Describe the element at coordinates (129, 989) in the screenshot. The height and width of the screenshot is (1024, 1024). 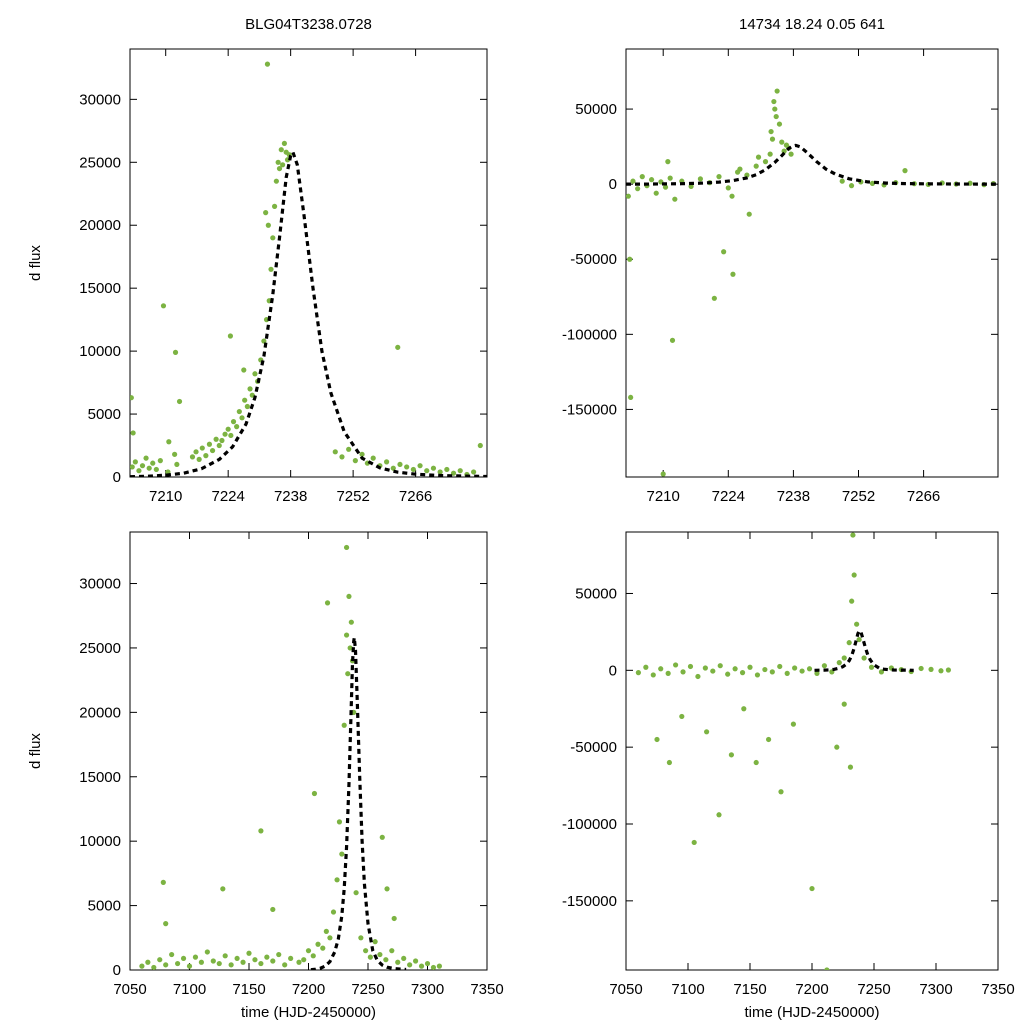
I see `x-tick-label: 7050` at that location.